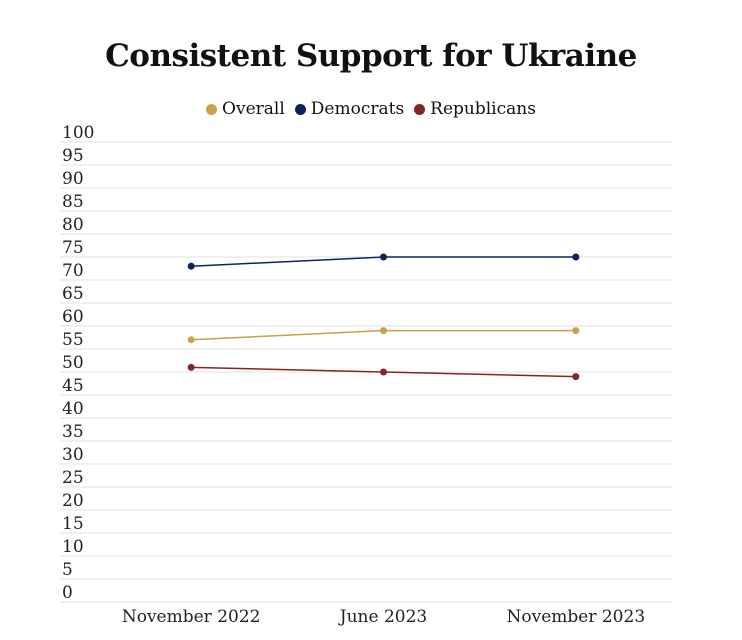 Image resolution: width=742 pixels, height=640 pixels. Describe the element at coordinates (357, 109) in the screenshot. I see `legend-label: Democrats` at that location.